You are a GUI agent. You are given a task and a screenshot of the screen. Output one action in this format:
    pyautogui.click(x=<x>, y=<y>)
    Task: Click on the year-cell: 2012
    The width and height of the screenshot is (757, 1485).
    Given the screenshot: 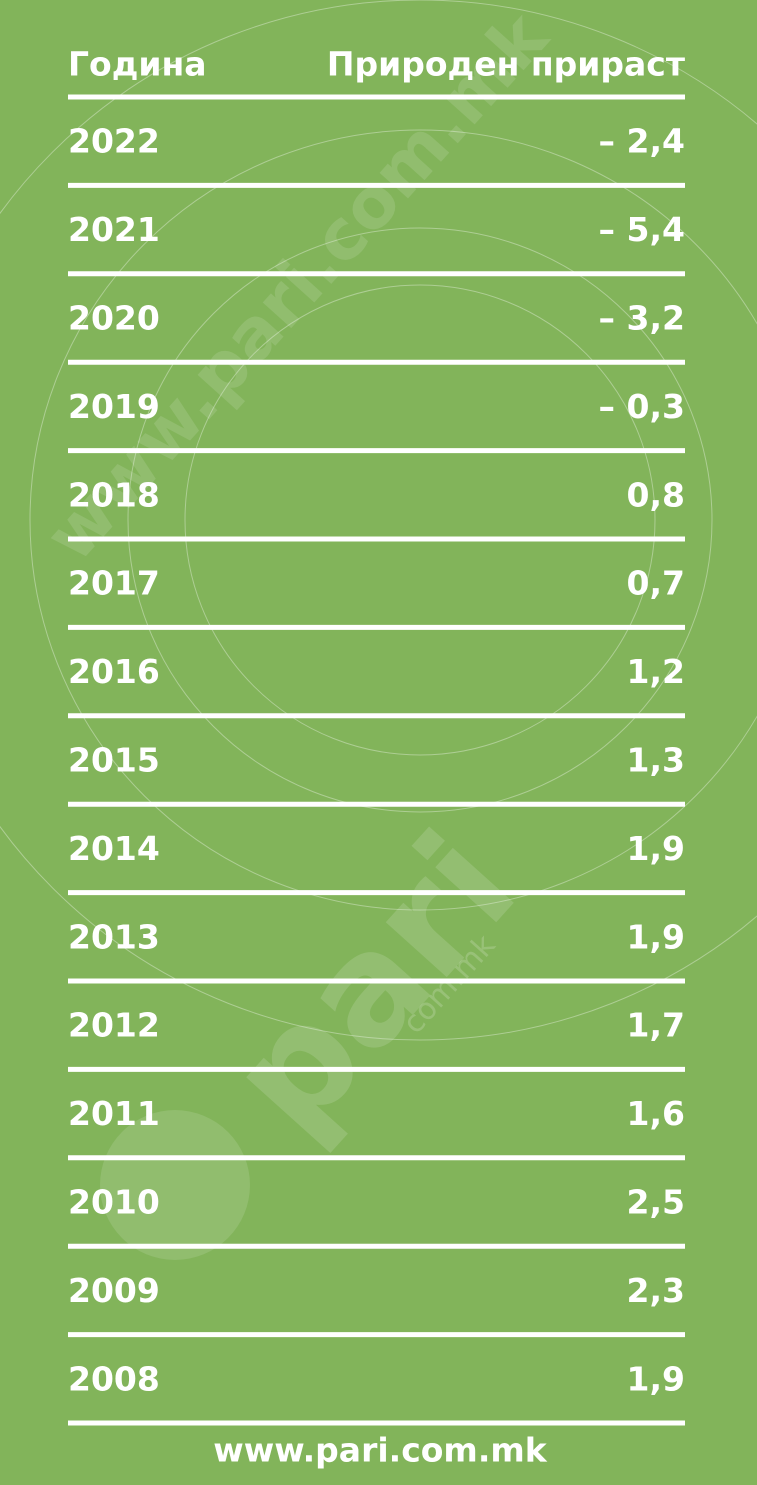 What is the action you would take?
    pyautogui.click(x=114, y=1025)
    